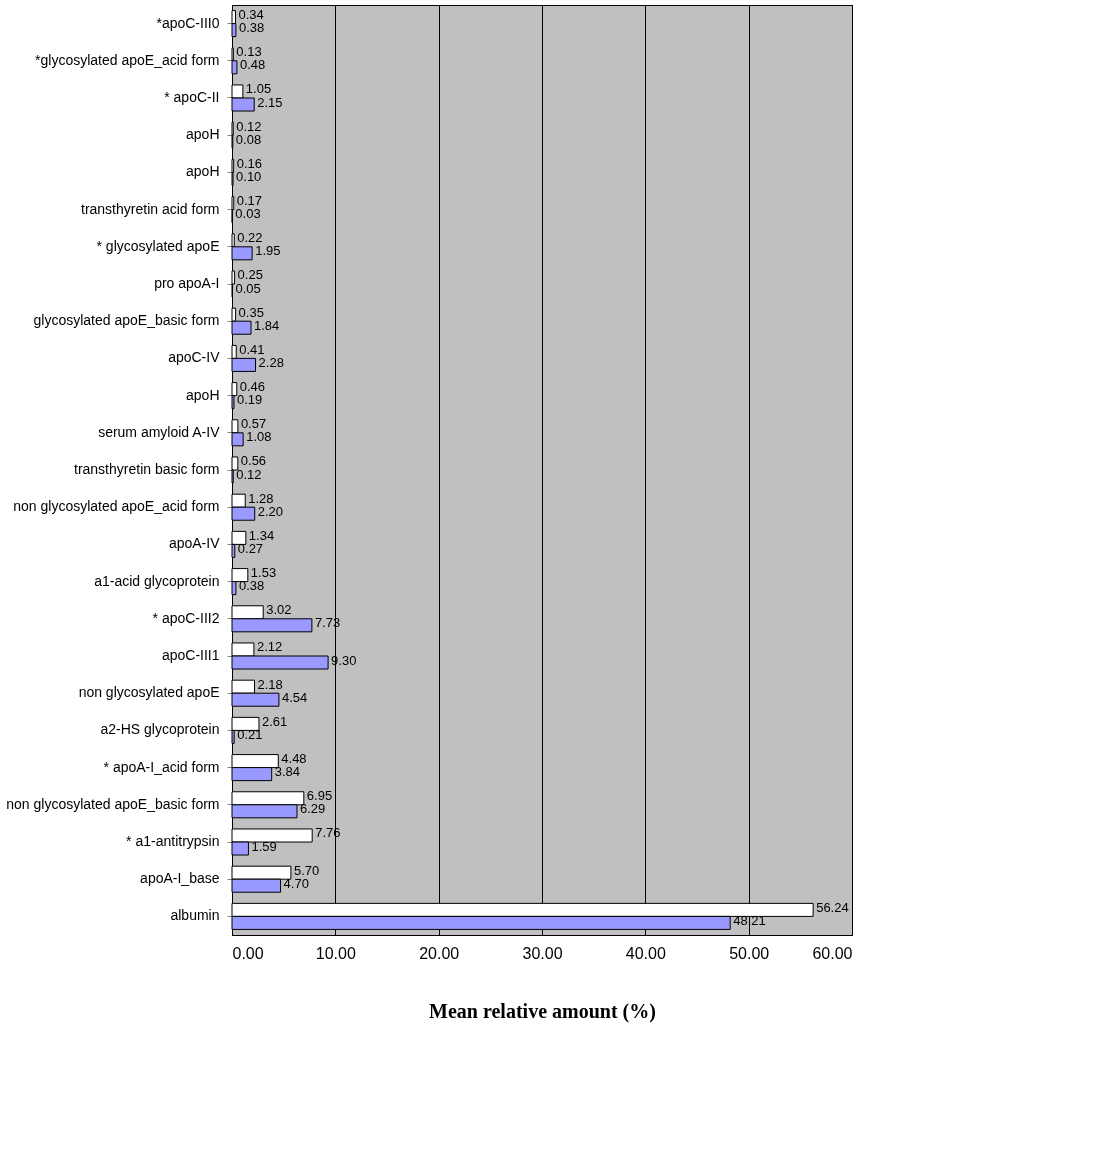  What do you see at coordinates (274, 721) in the screenshot?
I see `data-label: 2.61` at bounding box center [274, 721].